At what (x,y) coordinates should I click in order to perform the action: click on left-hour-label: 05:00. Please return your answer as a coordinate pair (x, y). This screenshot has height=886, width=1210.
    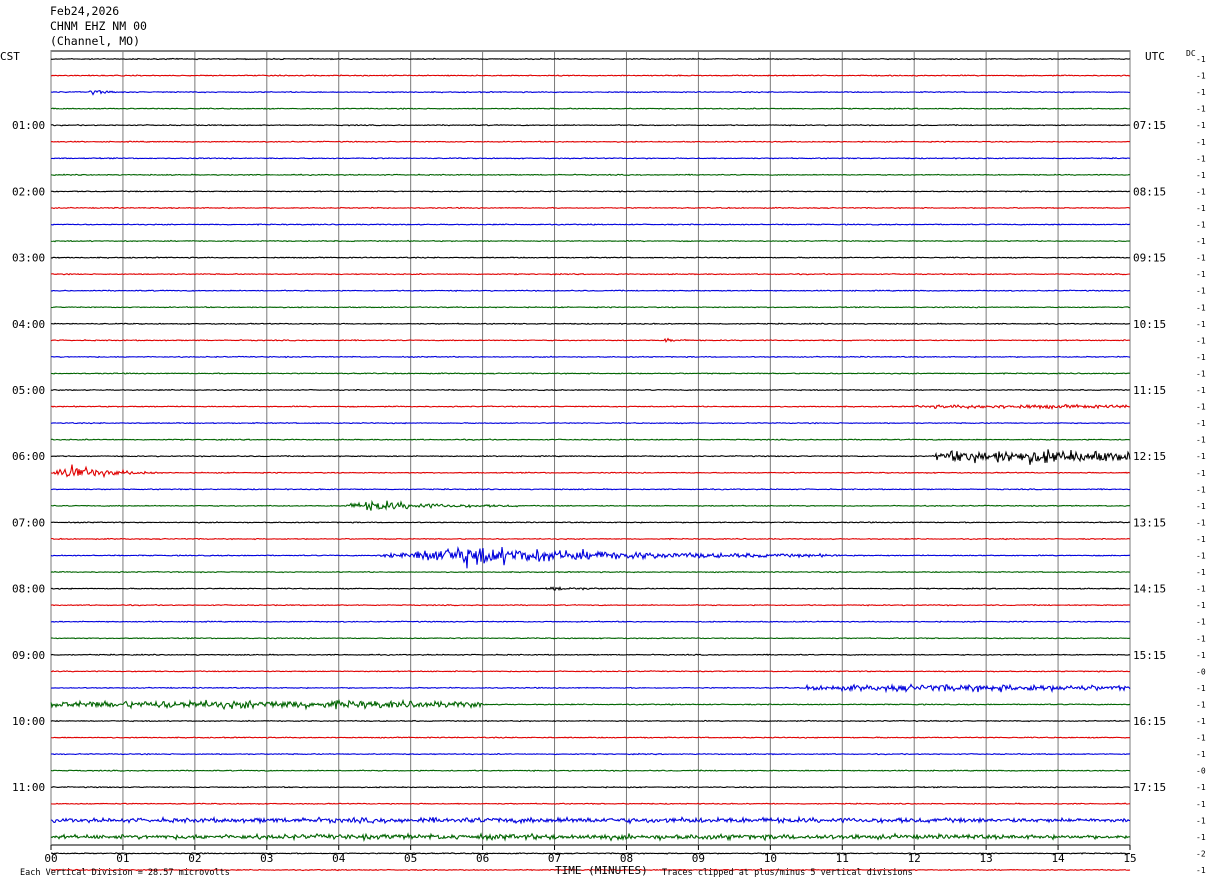
    Looking at the image, I should click on (28, 390).